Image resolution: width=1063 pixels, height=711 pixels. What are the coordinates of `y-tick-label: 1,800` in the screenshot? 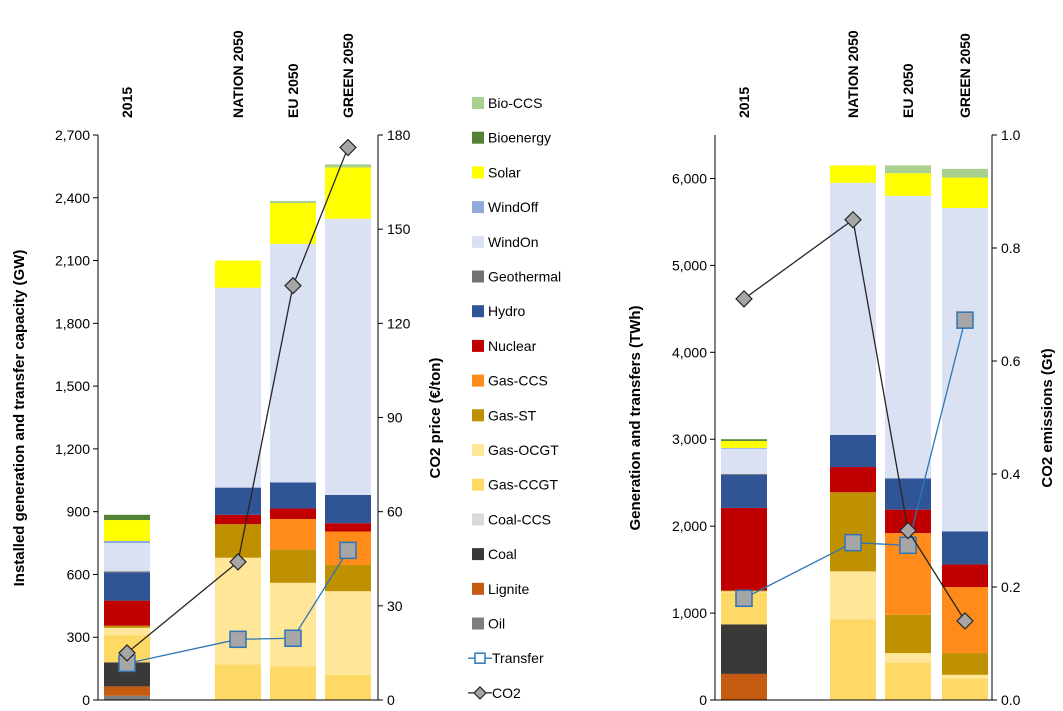 It's located at (72, 323).